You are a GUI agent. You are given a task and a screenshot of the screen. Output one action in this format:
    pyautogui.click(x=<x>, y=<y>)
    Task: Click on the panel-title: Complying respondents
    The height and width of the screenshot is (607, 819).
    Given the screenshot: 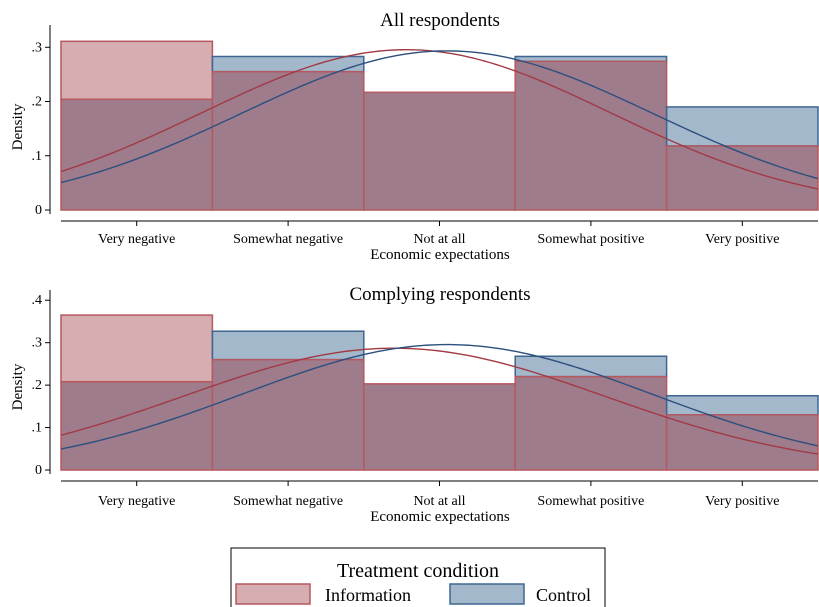 What is the action you would take?
    pyautogui.click(x=439, y=294)
    